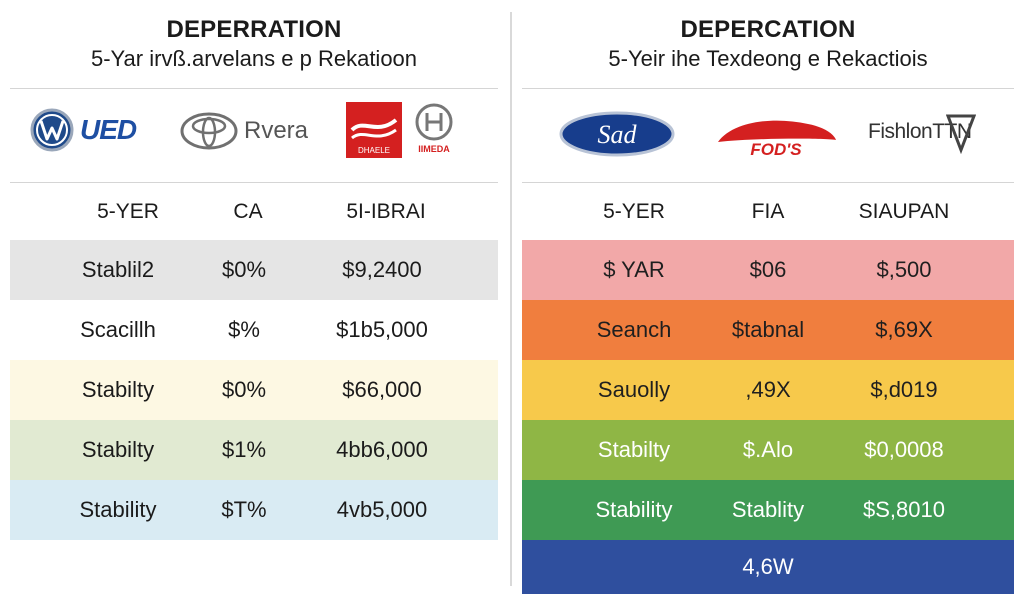 Image resolution: width=1024 pixels, height=594 pixels. I want to click on left-cell-col2: $1%, so click(244, 449).